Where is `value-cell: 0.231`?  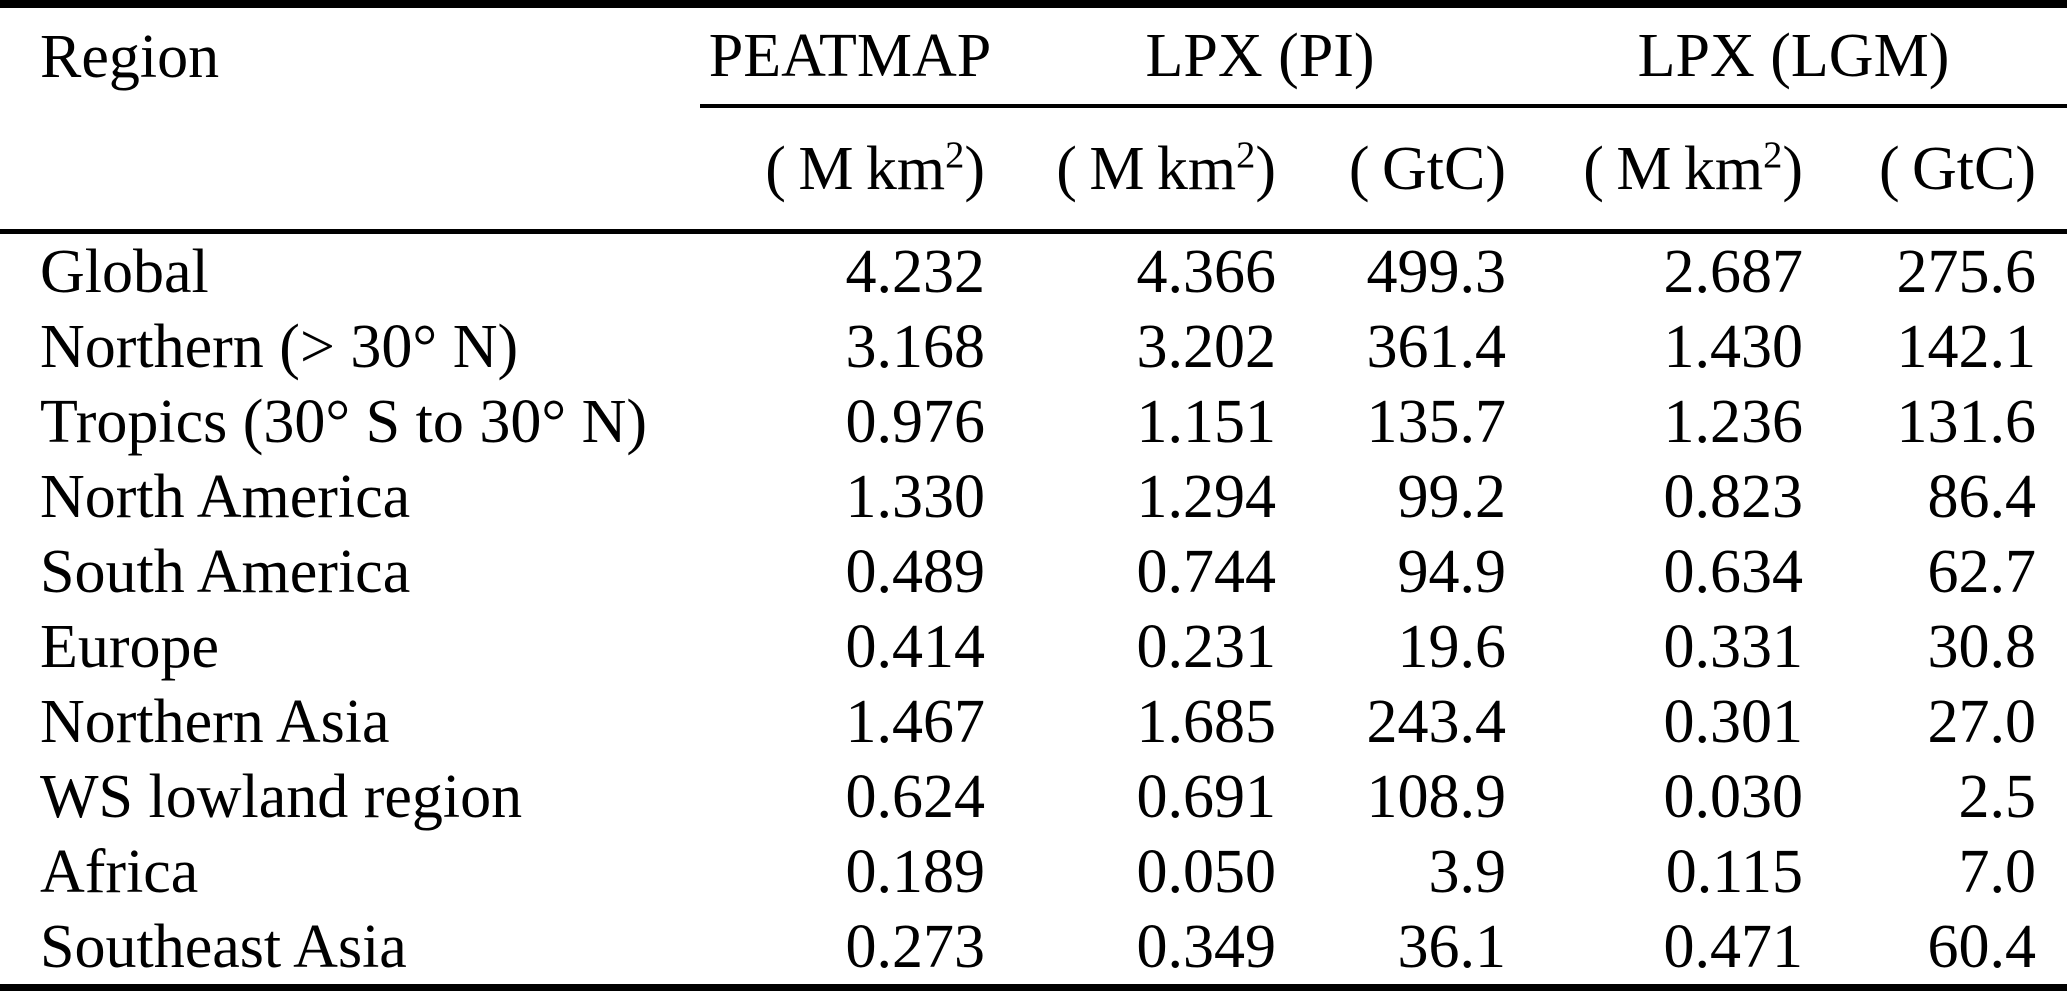
value-cell: 0.231 is located at coordinates (1206, 646).